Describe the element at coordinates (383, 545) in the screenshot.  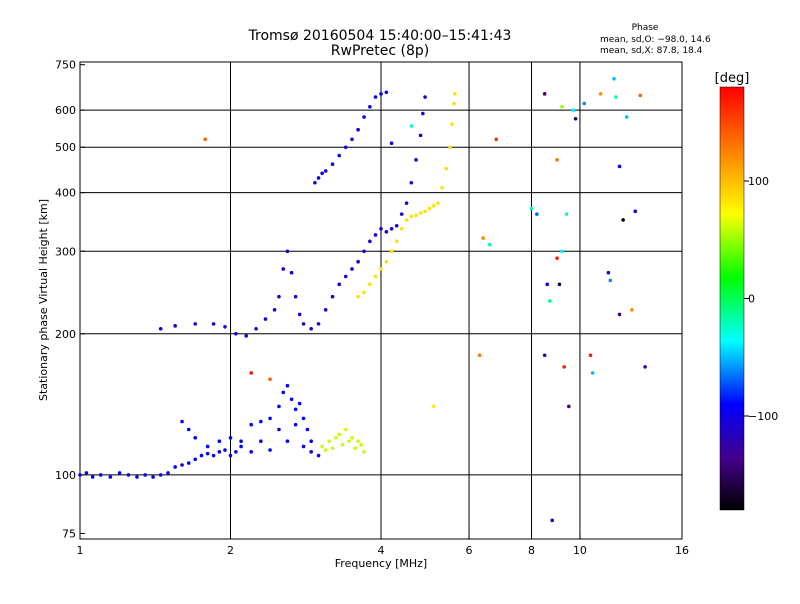
I see `x-axis: 1 2 4 6 8 10 16` at that location.